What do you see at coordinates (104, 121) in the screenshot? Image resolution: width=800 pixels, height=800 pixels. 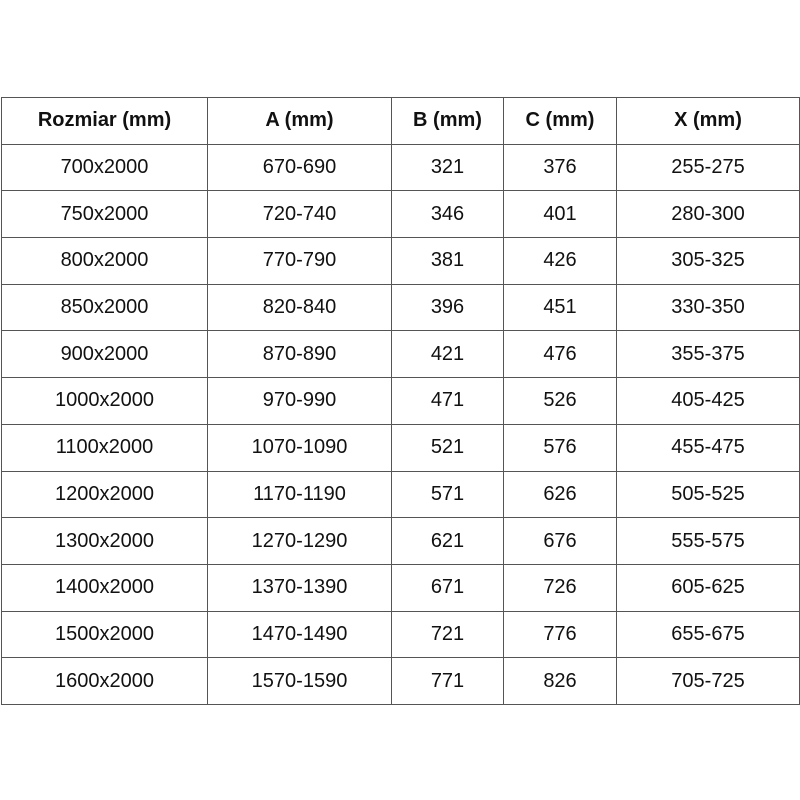 I see `column-header-size: Rozmiar (mm)` at bounding box center [104, 121].